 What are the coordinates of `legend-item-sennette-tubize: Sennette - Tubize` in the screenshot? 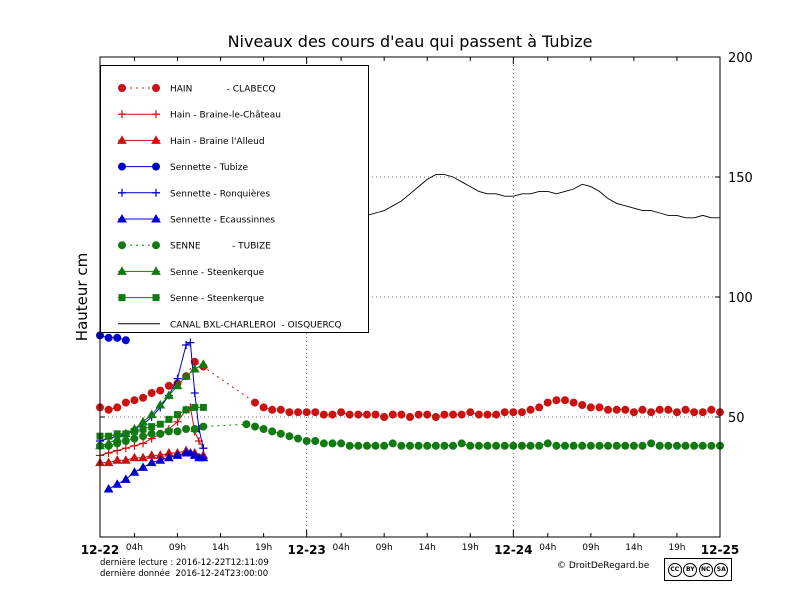 It's located at (183, 167).